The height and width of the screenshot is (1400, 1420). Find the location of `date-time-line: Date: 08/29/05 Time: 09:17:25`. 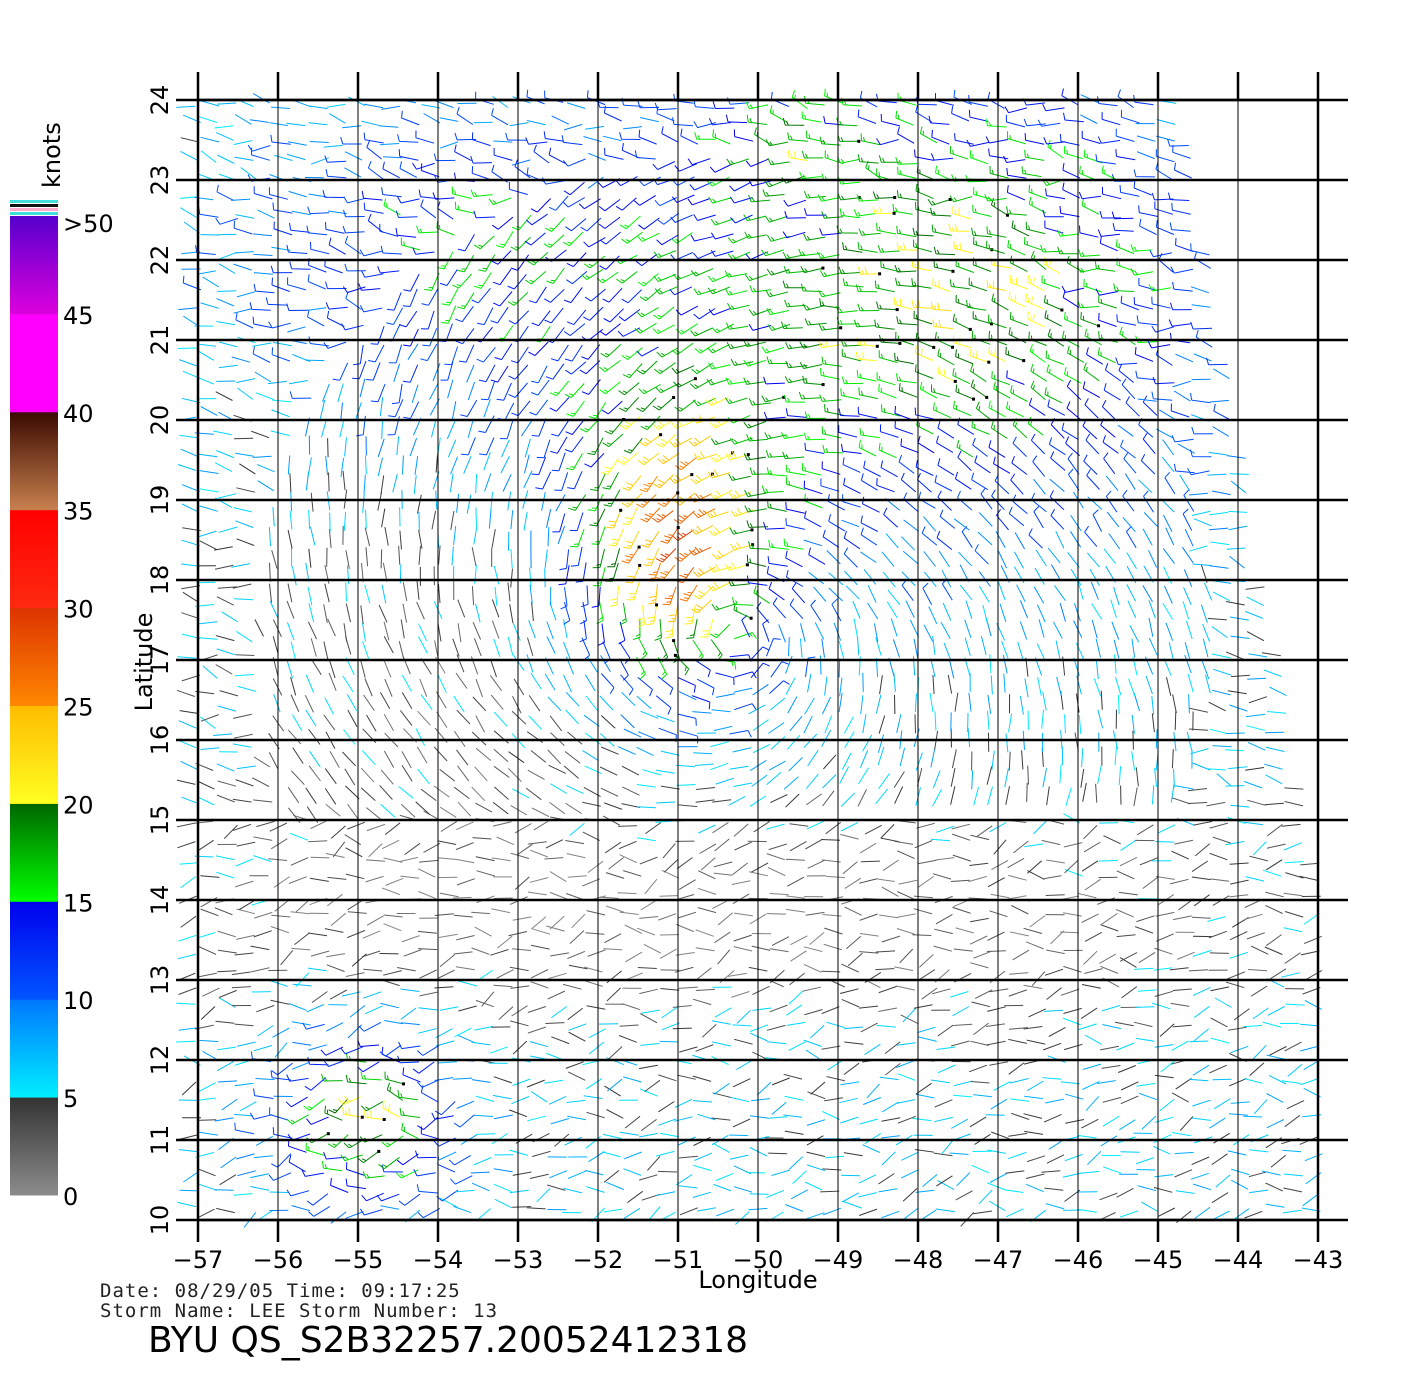

date-time-line: Date: 08/29/05 Time: 09:17:25 is located at coordinates (280, 1291).